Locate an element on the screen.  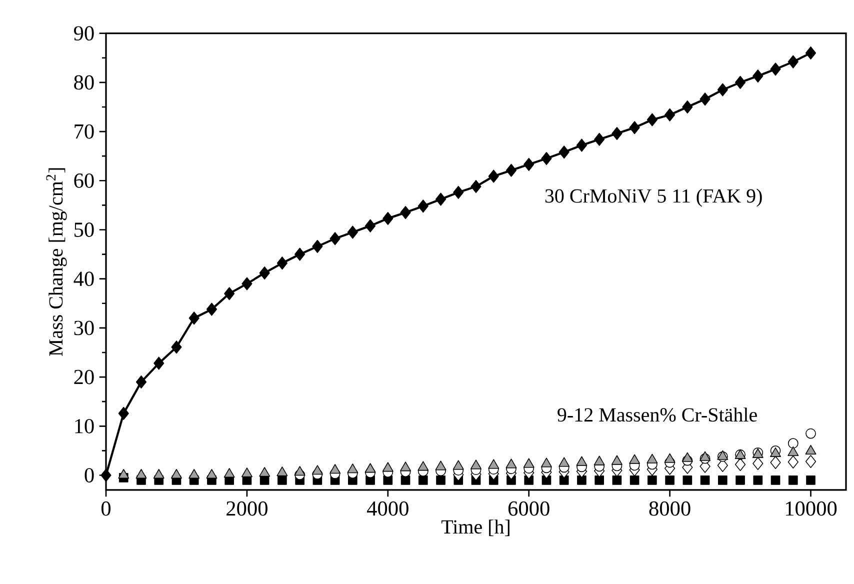
y-tick-label: 10 is located at coordinates (84, 426).